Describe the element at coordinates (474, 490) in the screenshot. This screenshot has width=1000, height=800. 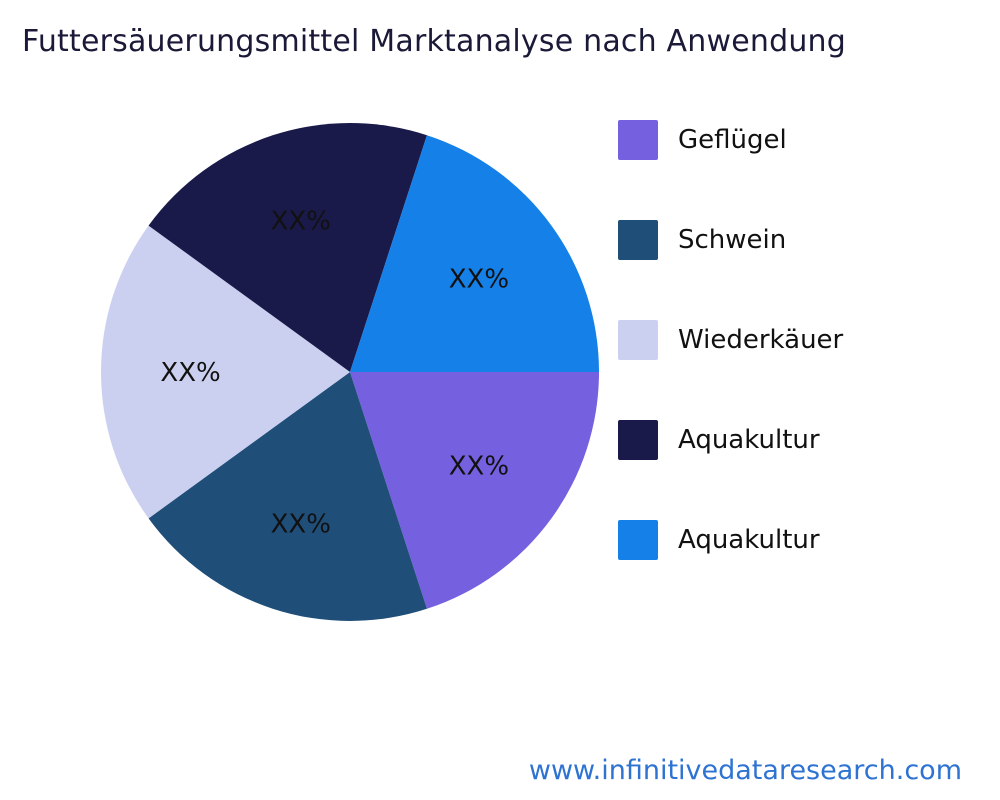
I see `pie-slice-0-Geflügel` at that location.